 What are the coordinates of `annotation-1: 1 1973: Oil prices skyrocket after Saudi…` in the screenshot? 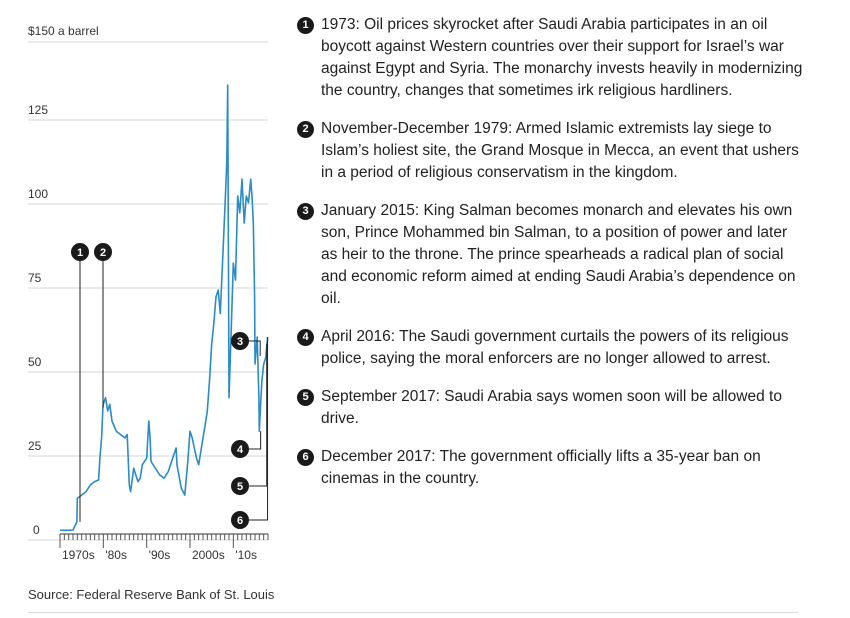 It's located at (552, 58).